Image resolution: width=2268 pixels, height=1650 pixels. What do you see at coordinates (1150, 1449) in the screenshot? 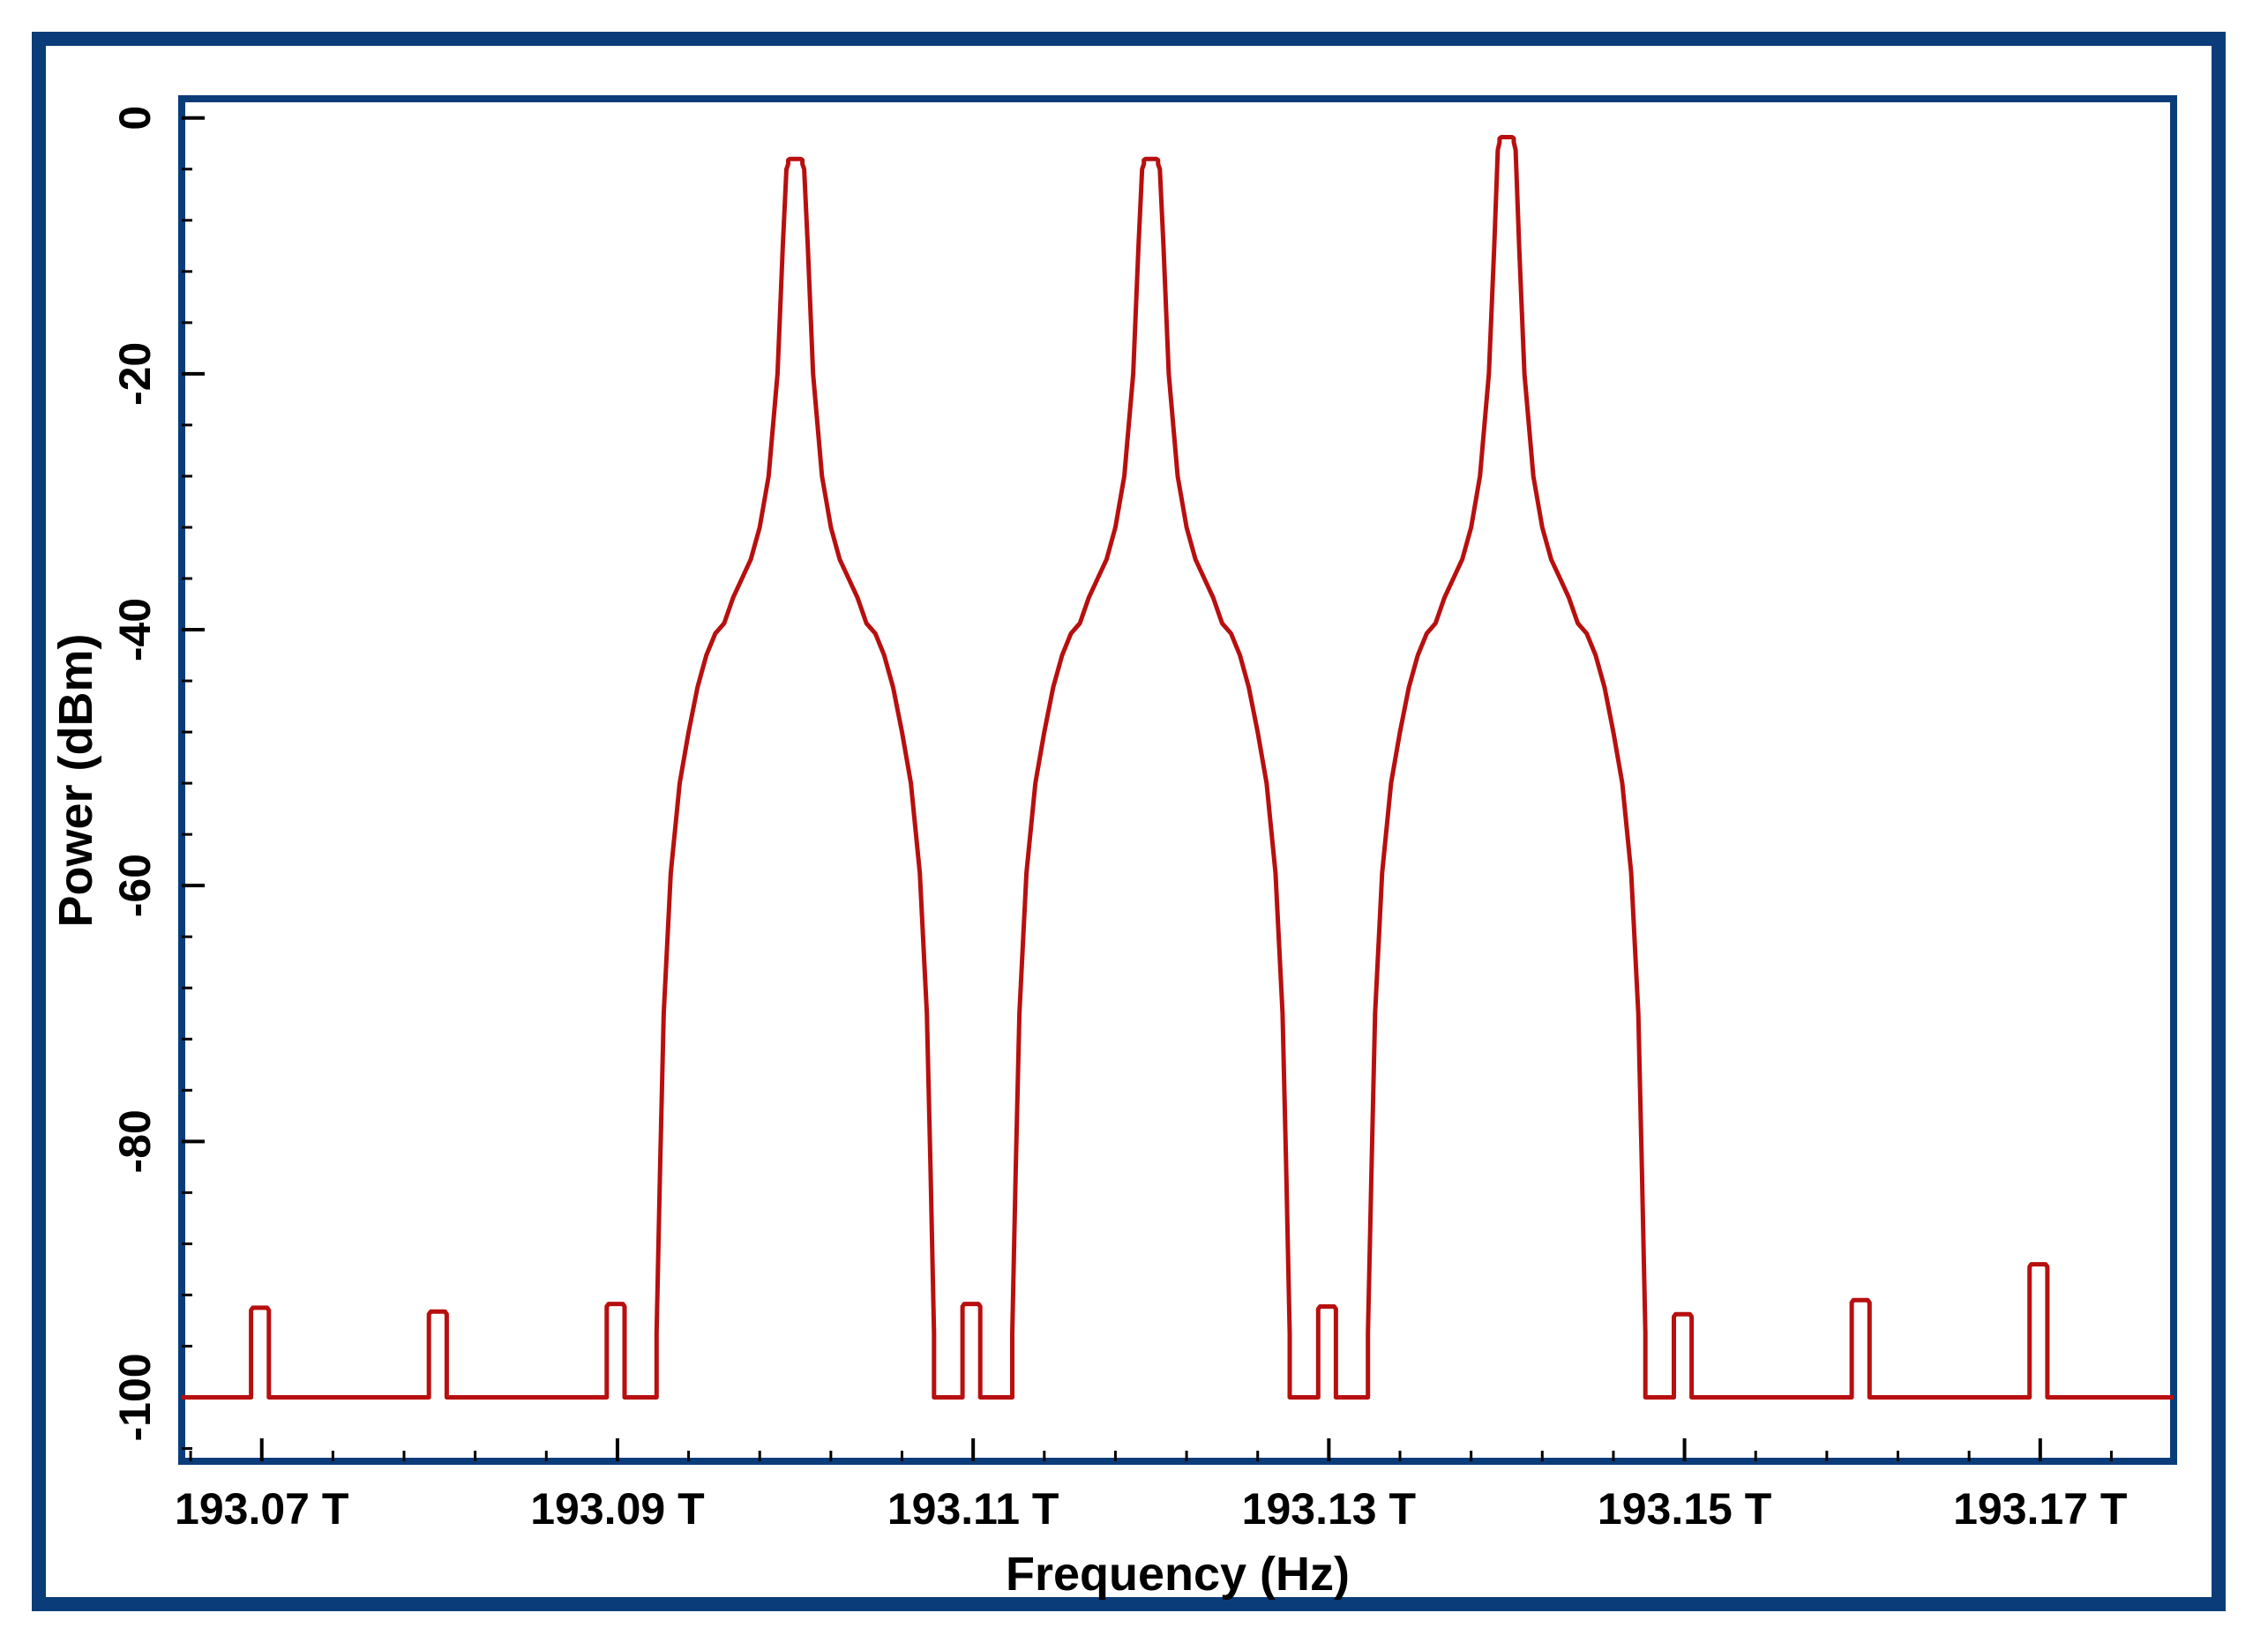
I see `x-axis-major-ticks` at bounding box center [1150, 1449].